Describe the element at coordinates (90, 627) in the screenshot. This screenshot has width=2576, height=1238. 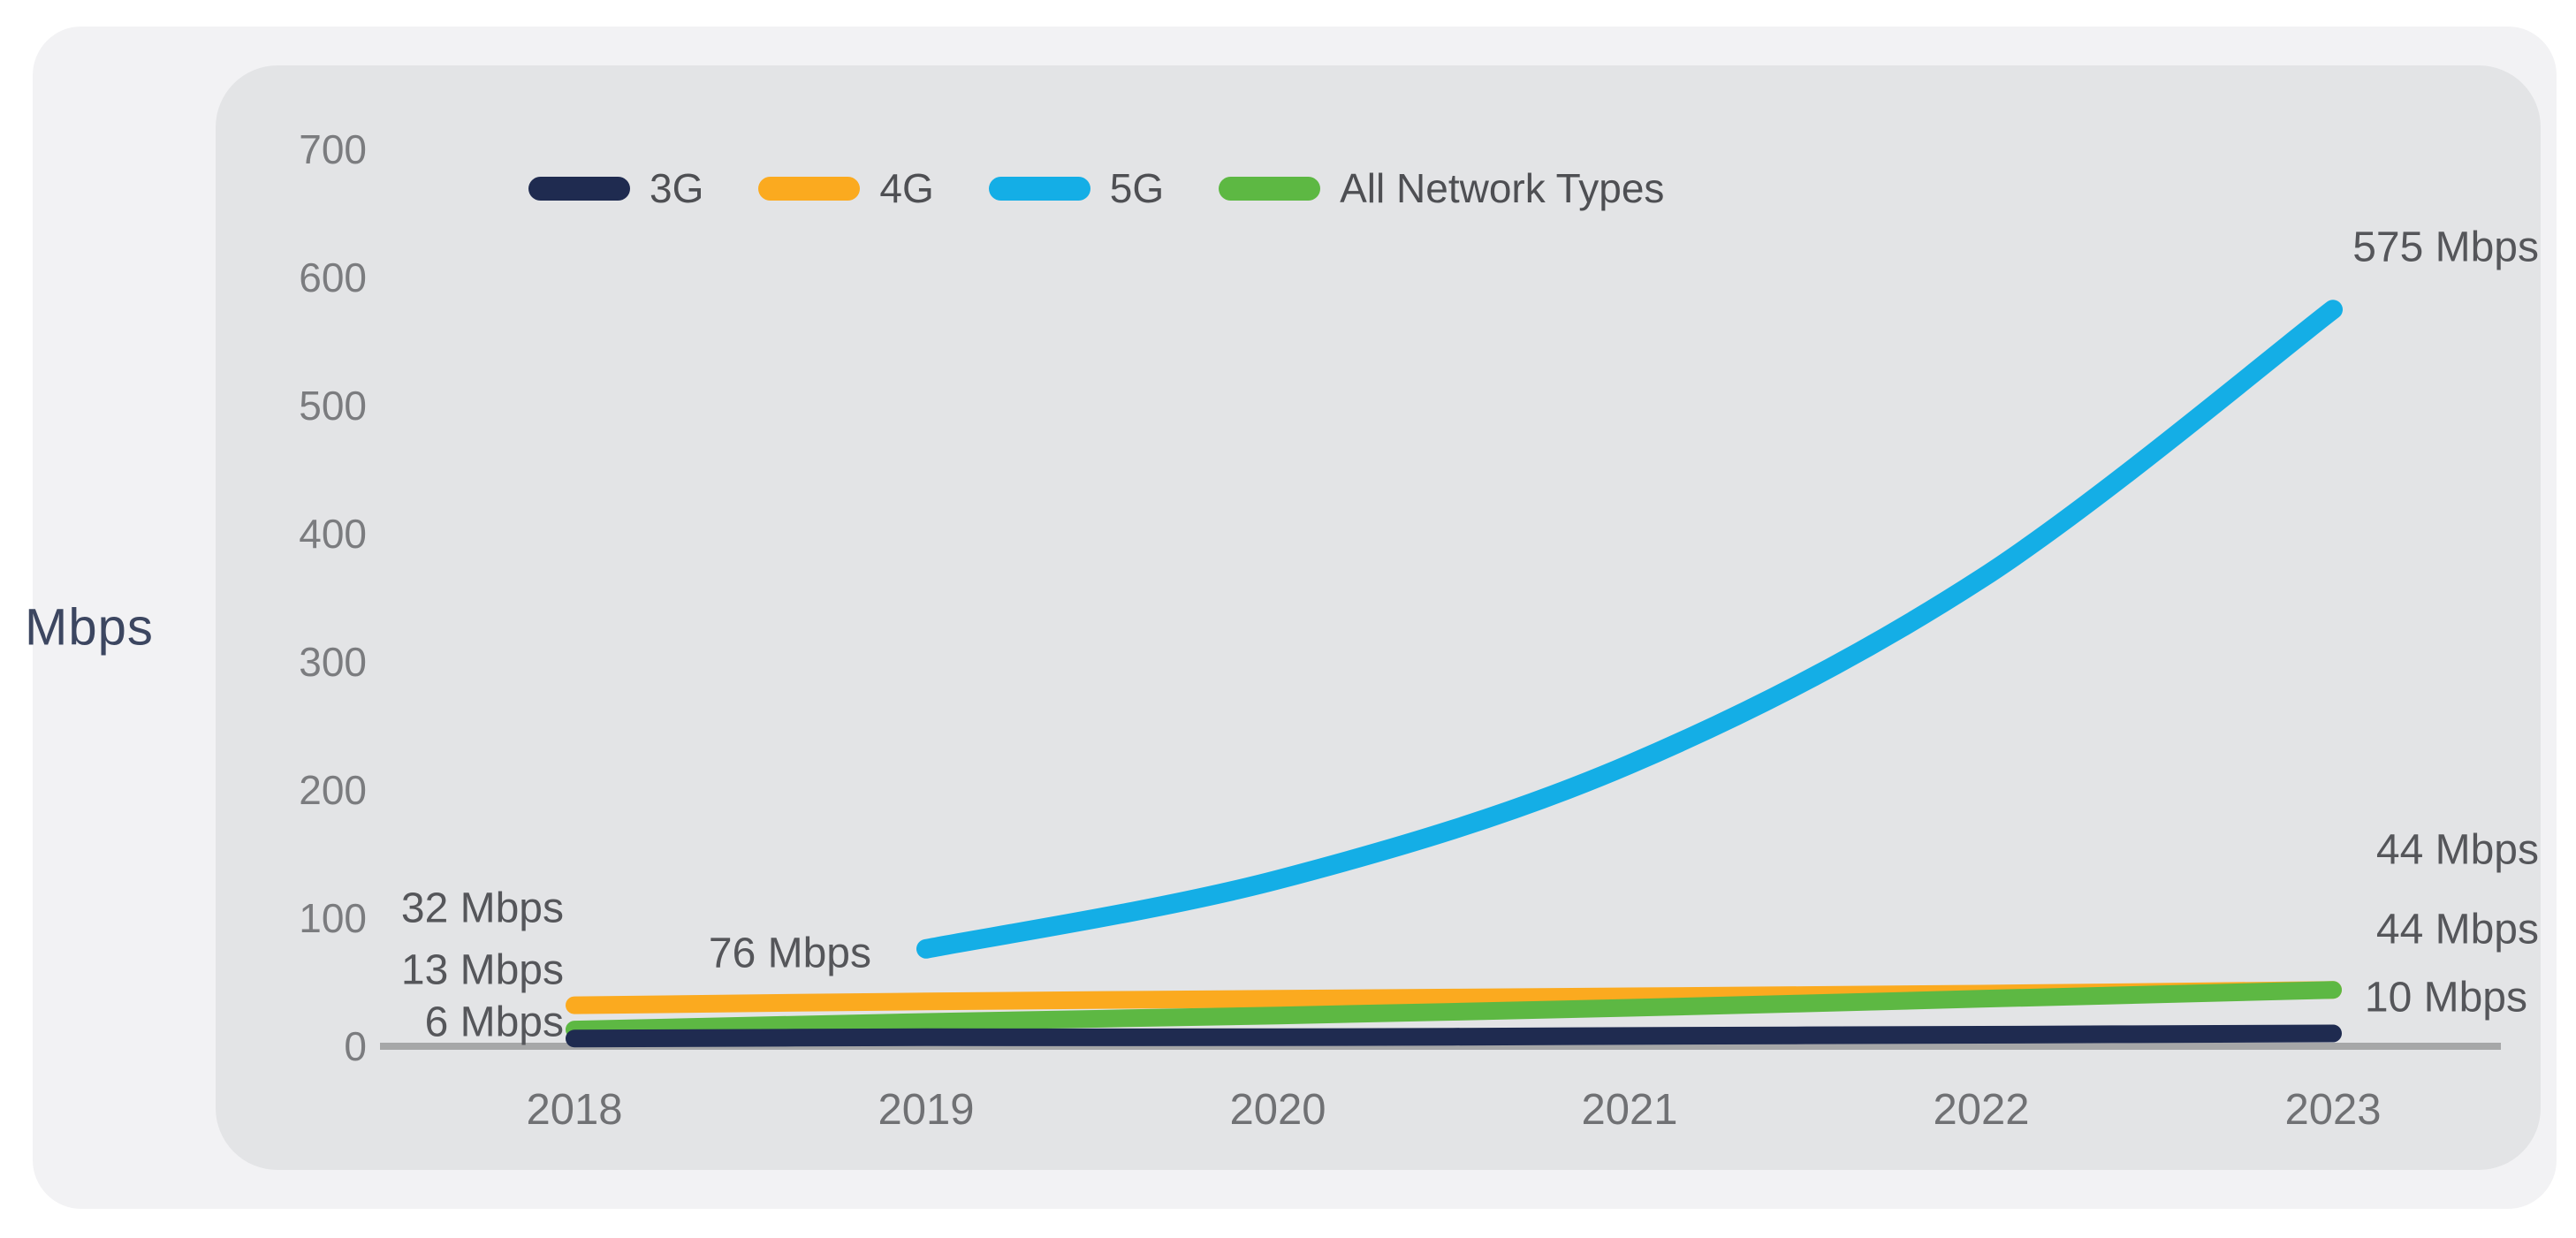
I see `y-axis-title: Mbps` at that location.